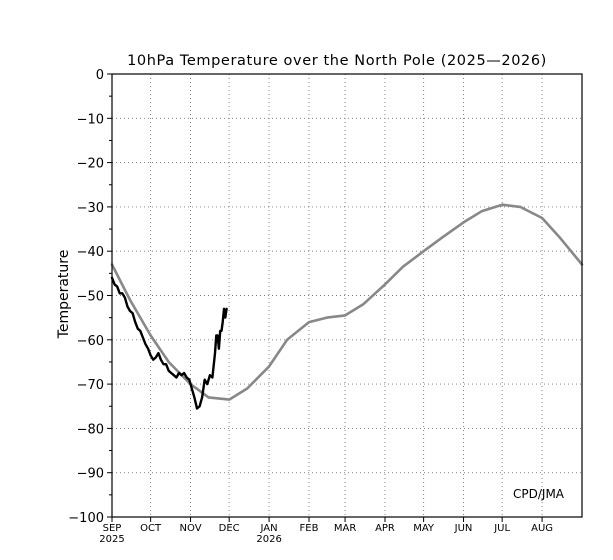  What do you see at coordinates (90, 341) in the screenshot?
I see `y-tick-label: −60` at bounding box center [90, 341].